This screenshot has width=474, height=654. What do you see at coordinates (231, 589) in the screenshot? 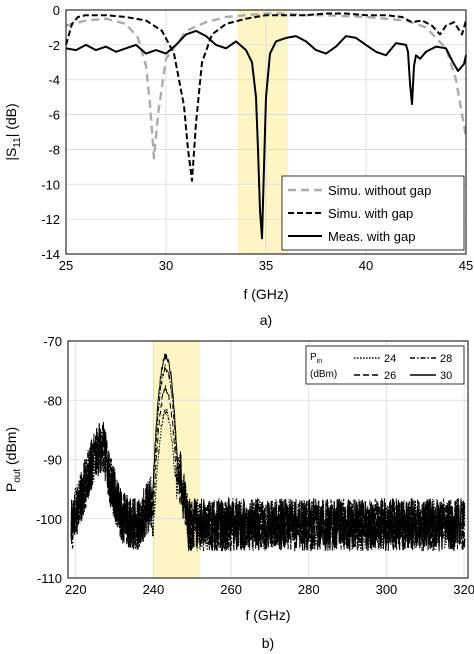
I see `x-tick-label: 260` at bounding box center [231, 589].